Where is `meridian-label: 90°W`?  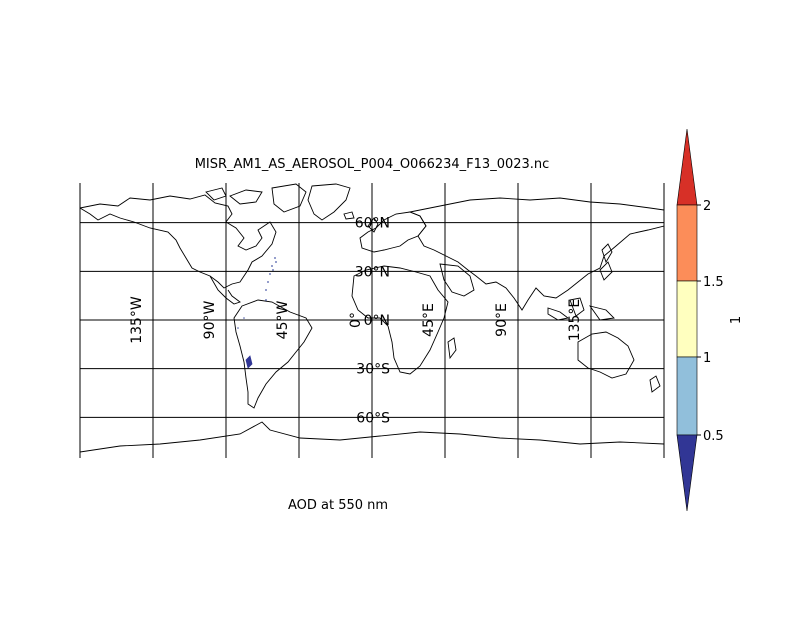 meridian-label: 90°W is located at coordinates (210, 320).